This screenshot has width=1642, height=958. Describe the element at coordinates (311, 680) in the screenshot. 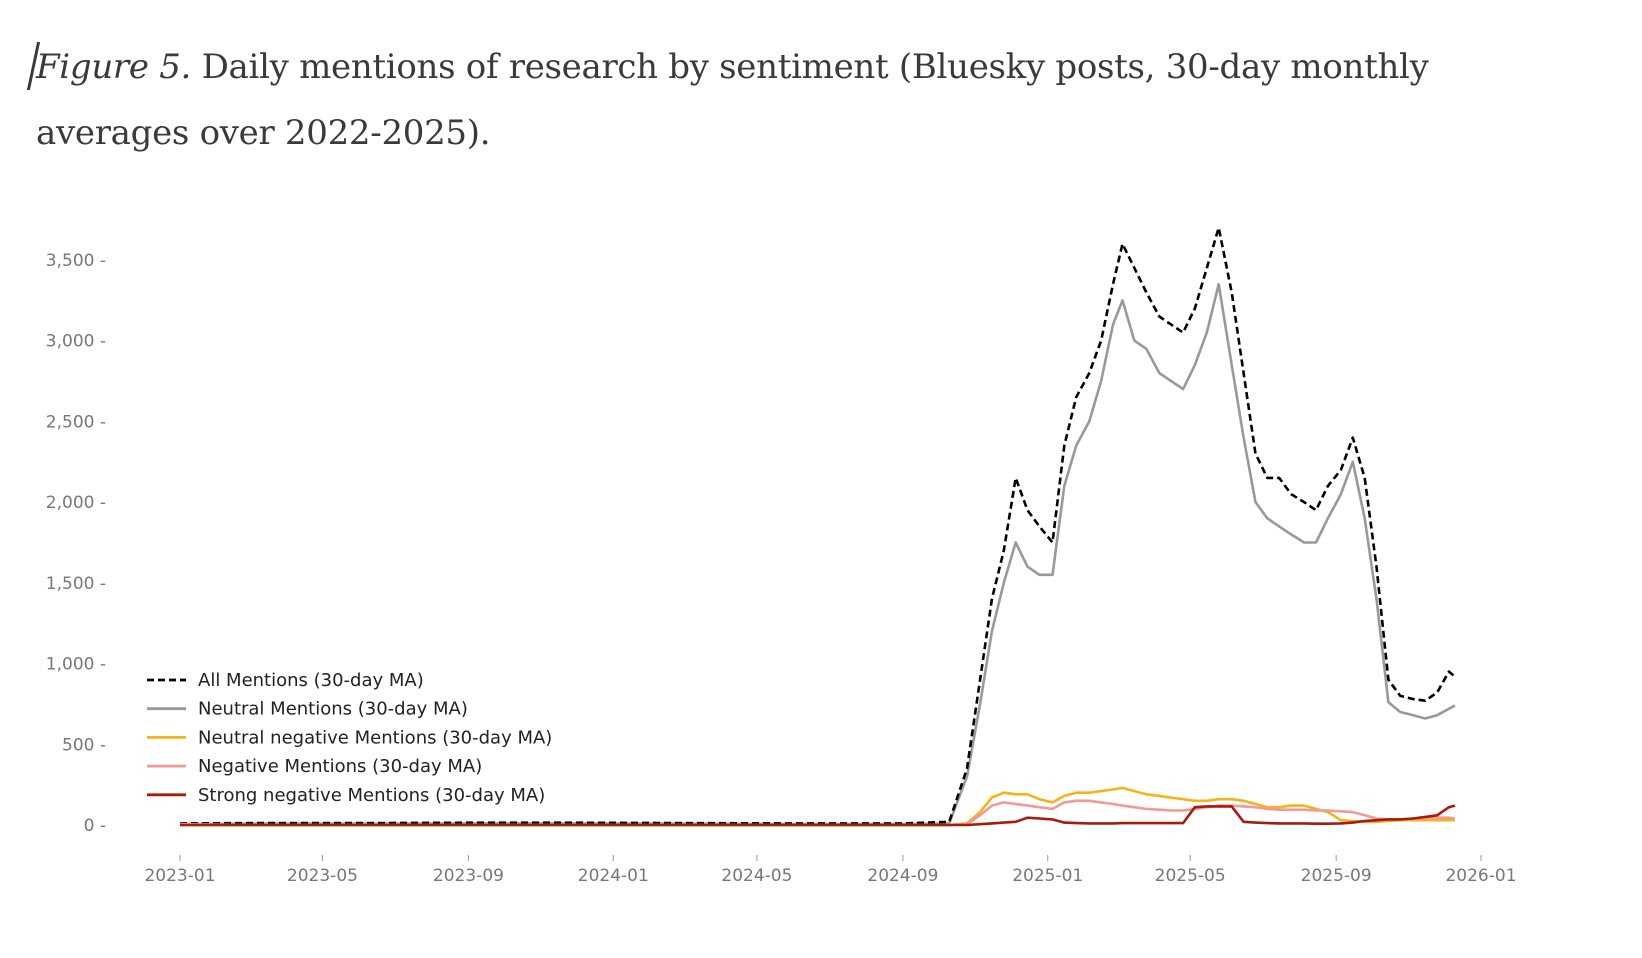

I see `legend-label: All Mentions (30-day MA)` at that location.